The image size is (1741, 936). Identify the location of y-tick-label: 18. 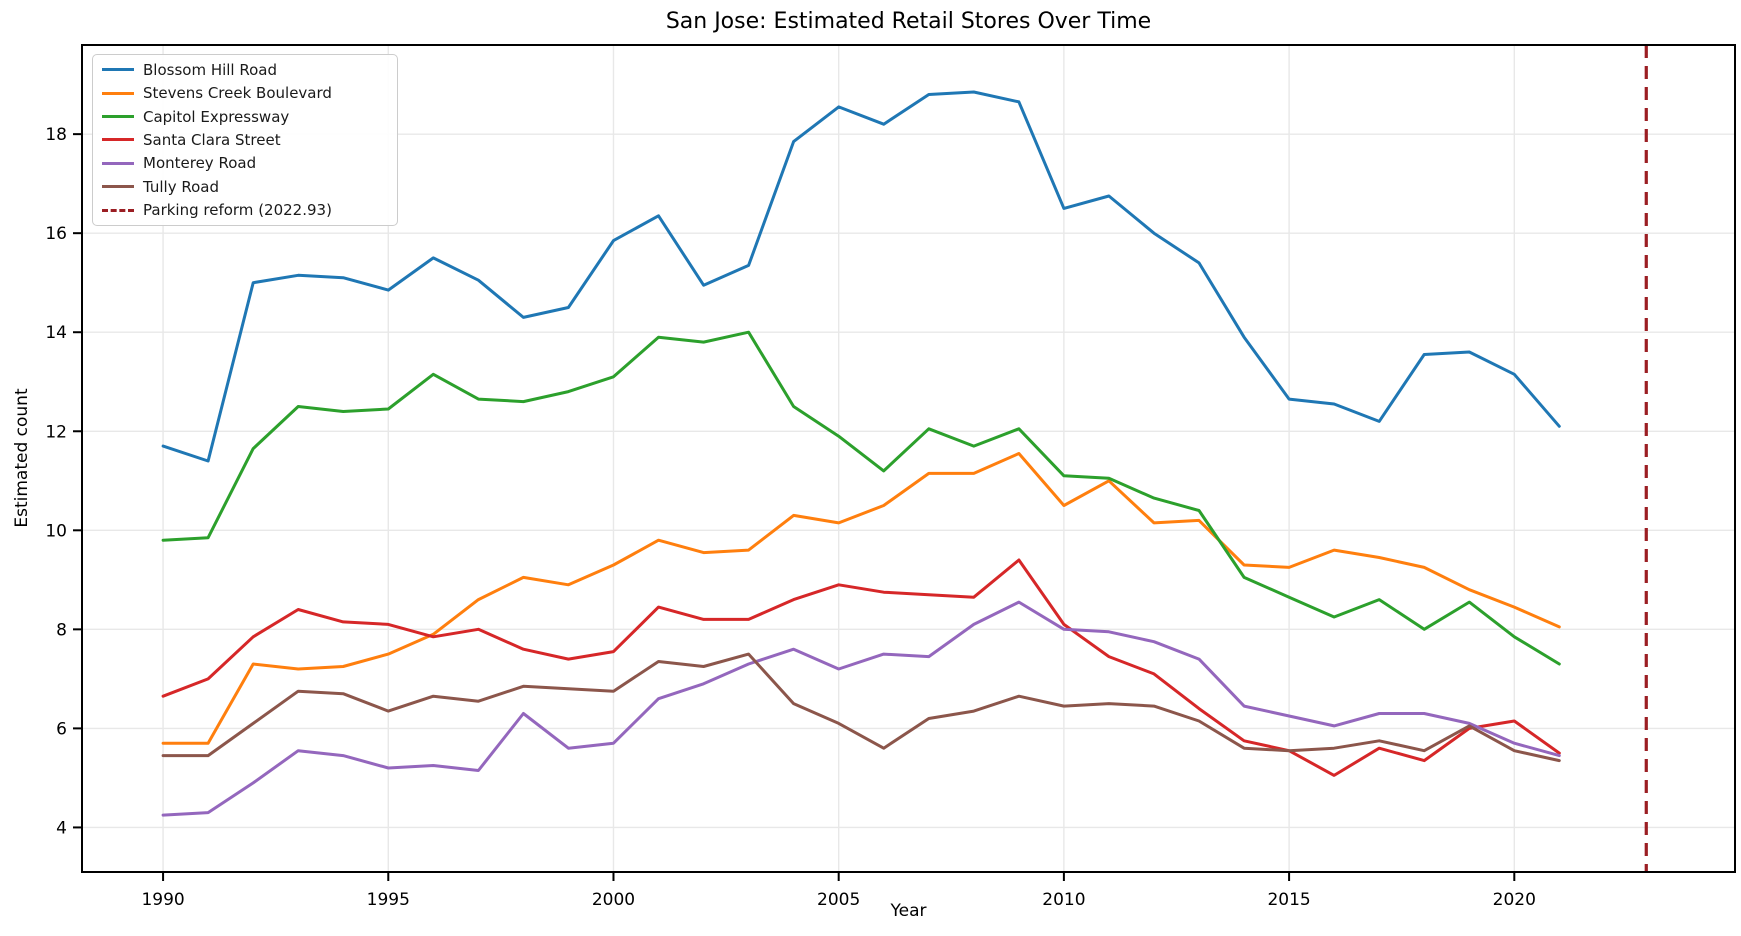
(56, 135).